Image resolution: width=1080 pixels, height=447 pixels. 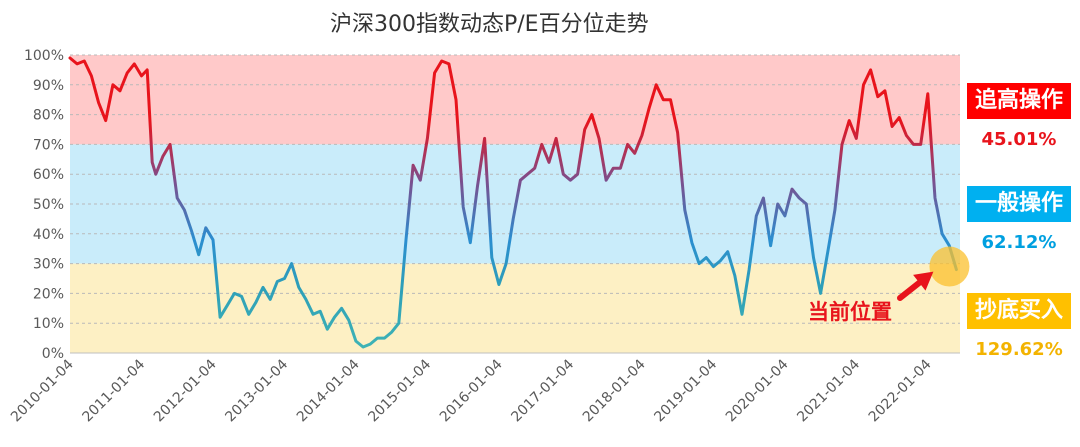 I want to click on x-tick-group: 2019-01-04, so click(x=685, y=390).